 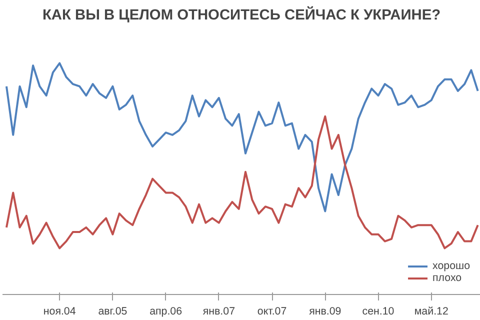 What do you see at coordinates (431, 312) in the screenshot?
I see `x-tick-label: май.12` at bounding box center [431, 312].